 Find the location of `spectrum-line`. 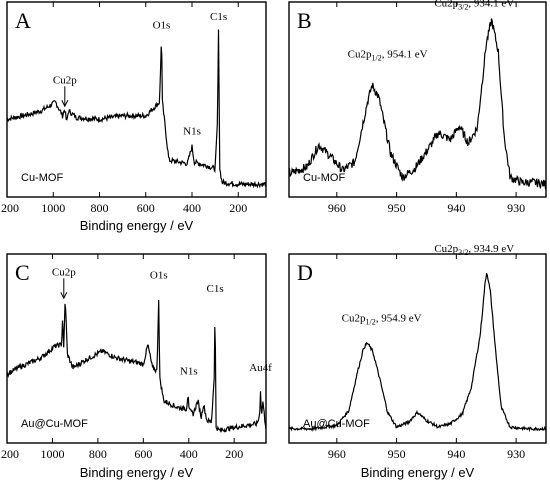

spectrum-line is located at coordinates (136, 366).